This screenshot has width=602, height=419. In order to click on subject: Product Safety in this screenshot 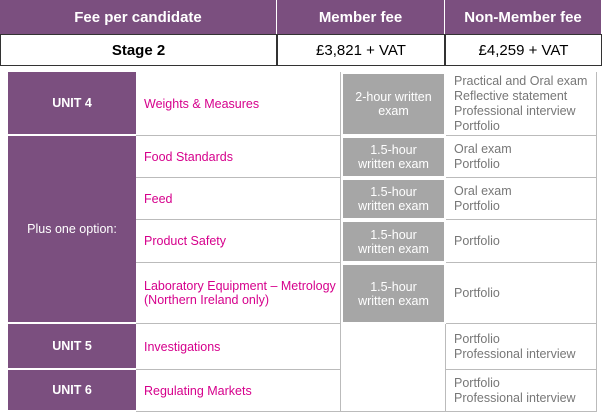, I will do `click(238, 241)`.